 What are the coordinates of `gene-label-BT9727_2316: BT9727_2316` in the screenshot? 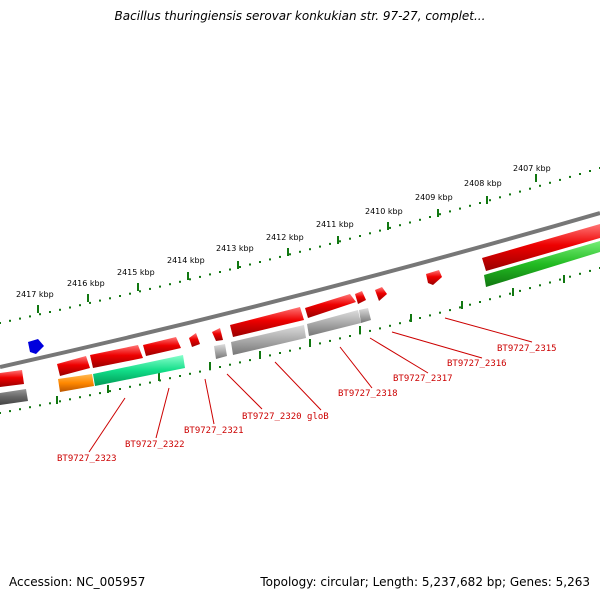 It's located at (477, 364).